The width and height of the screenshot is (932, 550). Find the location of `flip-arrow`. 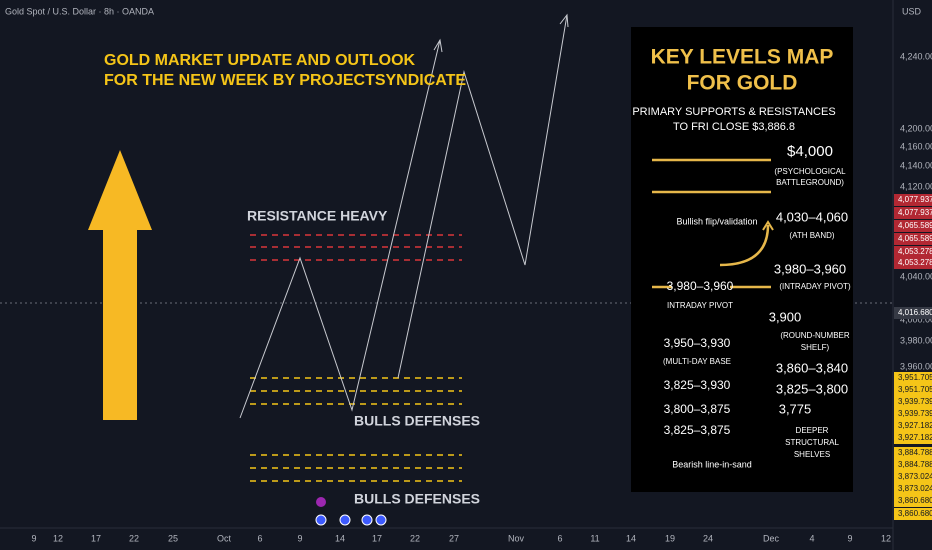

flip-arrow is located at coordinates (744, 245).